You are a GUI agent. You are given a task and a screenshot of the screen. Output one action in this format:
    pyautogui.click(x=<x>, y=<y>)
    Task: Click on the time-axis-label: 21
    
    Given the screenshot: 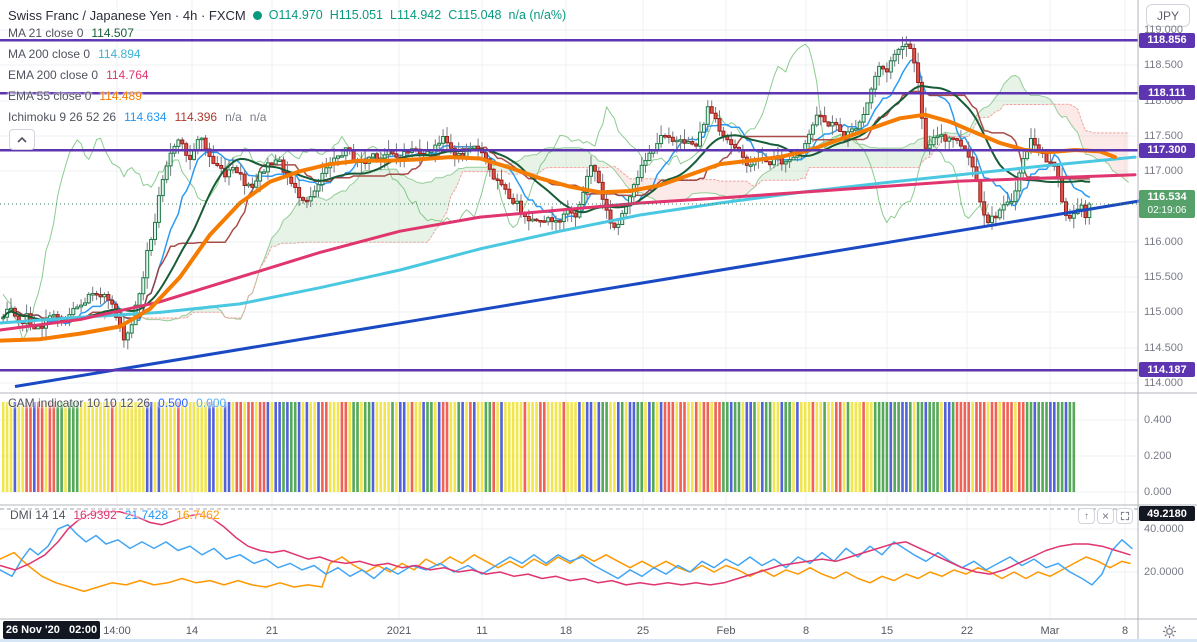 What is the action you would take?
    pyautogui.click(x=272, y=631)
    